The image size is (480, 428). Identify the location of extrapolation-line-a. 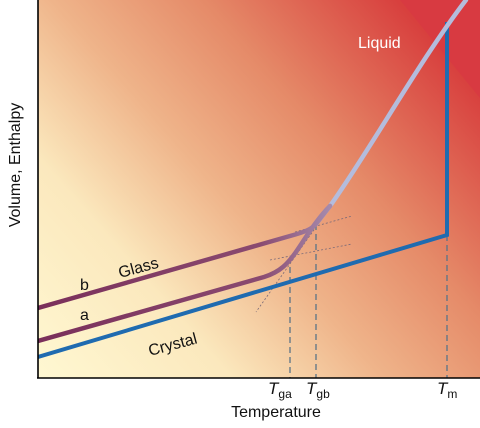
(311, 252).